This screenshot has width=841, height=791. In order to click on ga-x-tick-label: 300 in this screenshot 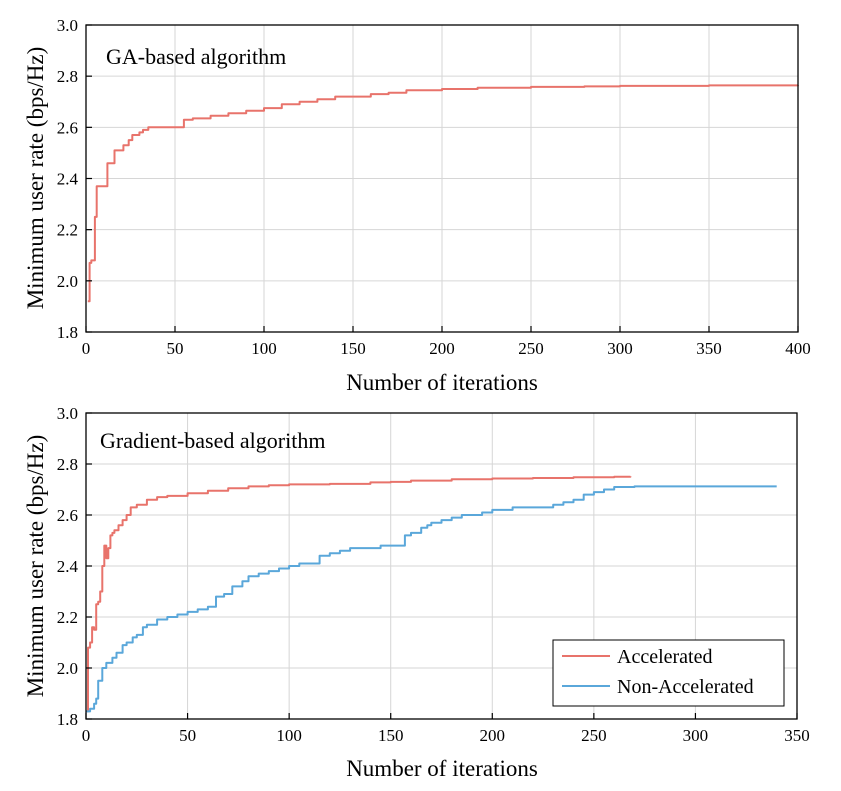, I will do `click(620, 348)`.